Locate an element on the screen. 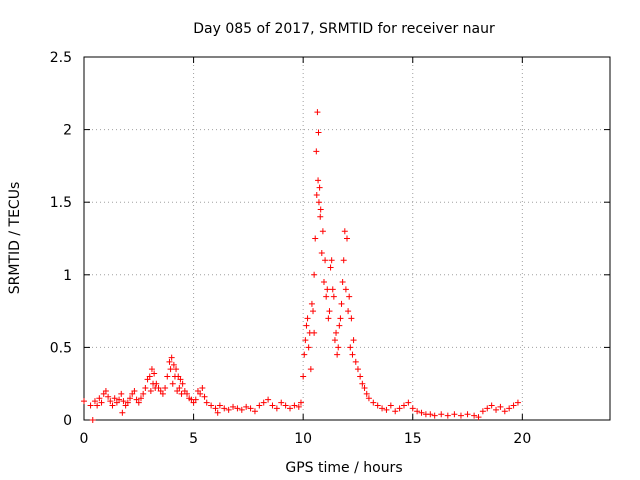 The width and height of the screenshot is (640, 480). x-axis-label: GPS time / hours is located at coordinates (343, 468).